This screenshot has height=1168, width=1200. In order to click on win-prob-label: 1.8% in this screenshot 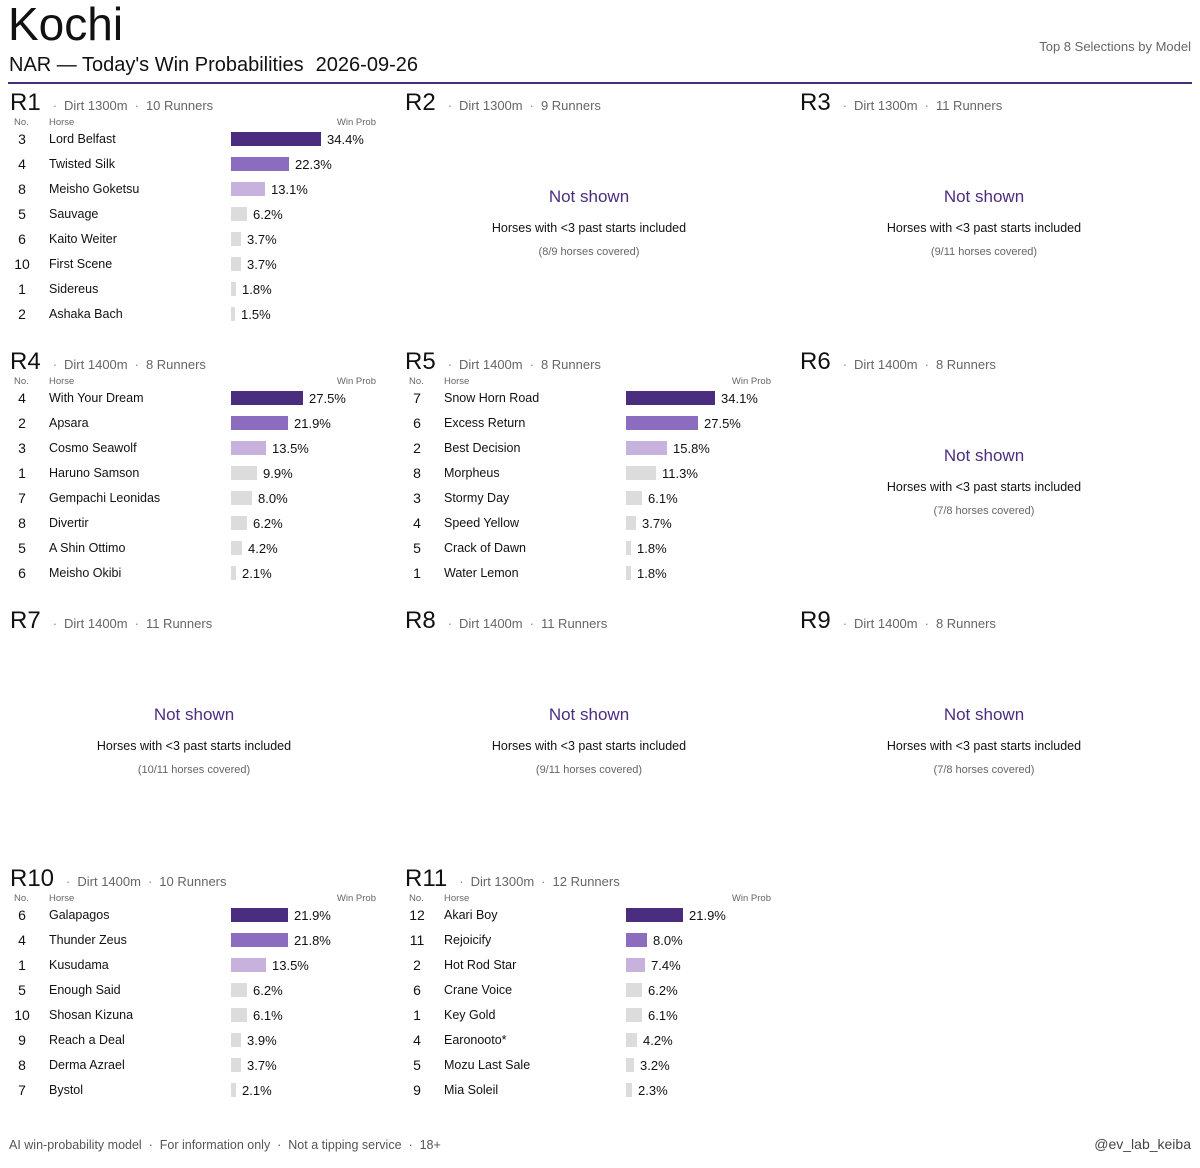, I will do `click(257, 289)`.